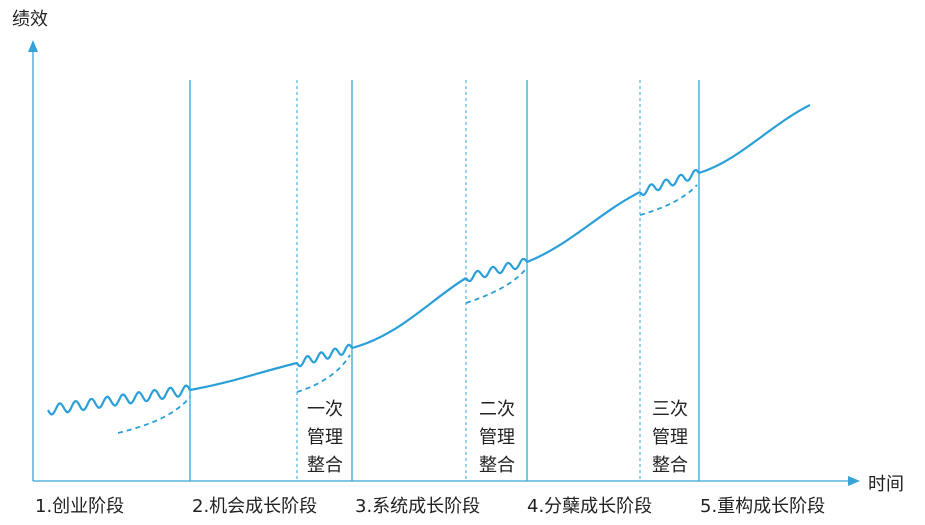  What do you see at coordinates (497, 409) in the screenshot?
I see `integration-label: 二次` at bounding box center [497, 409].